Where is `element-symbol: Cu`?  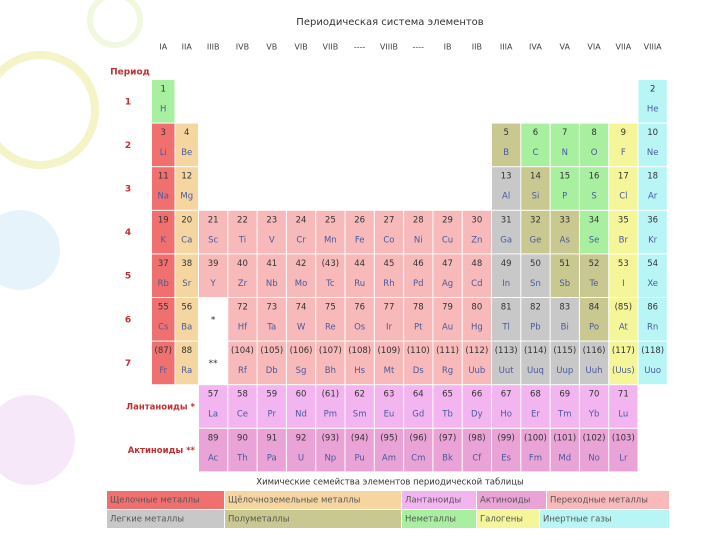 element-symbol: Cu is located at coordinates (447, 240).